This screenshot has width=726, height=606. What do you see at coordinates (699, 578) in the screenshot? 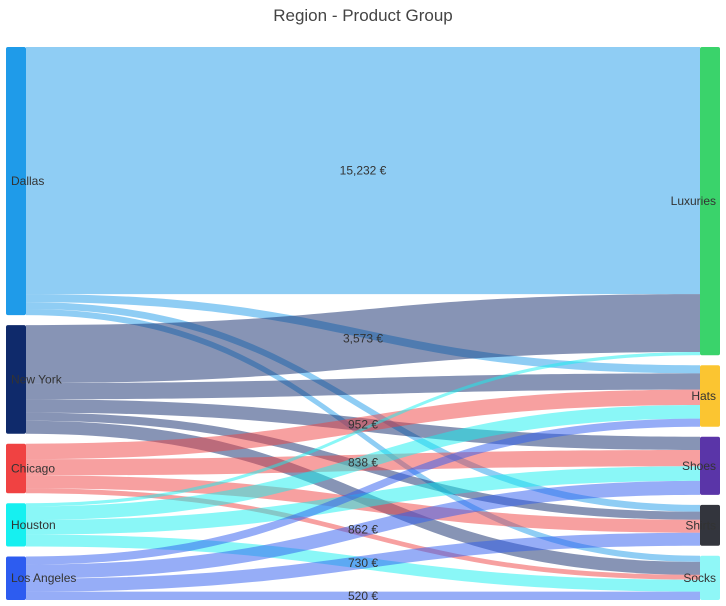
I see `target-node-label: Socks` at bounding box center [699, 578].